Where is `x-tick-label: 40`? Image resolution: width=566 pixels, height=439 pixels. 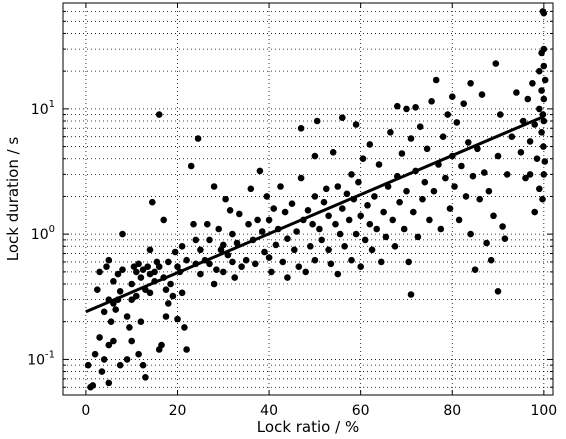 x-tick-label: 40 is located at coordinates (269, 411).